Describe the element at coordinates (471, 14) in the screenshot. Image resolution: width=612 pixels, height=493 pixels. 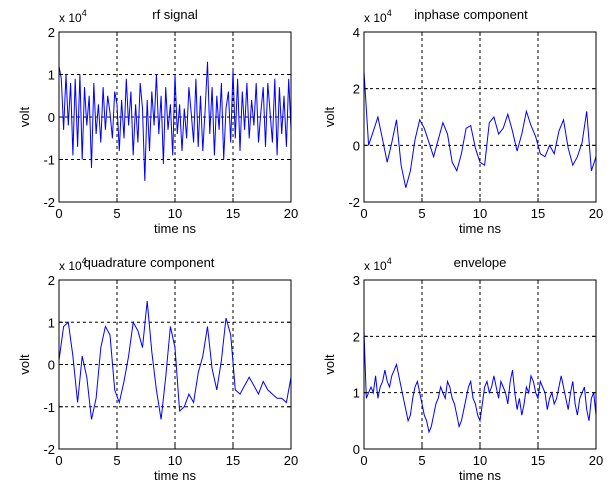
I see `chart-title: inphase component` at that location.